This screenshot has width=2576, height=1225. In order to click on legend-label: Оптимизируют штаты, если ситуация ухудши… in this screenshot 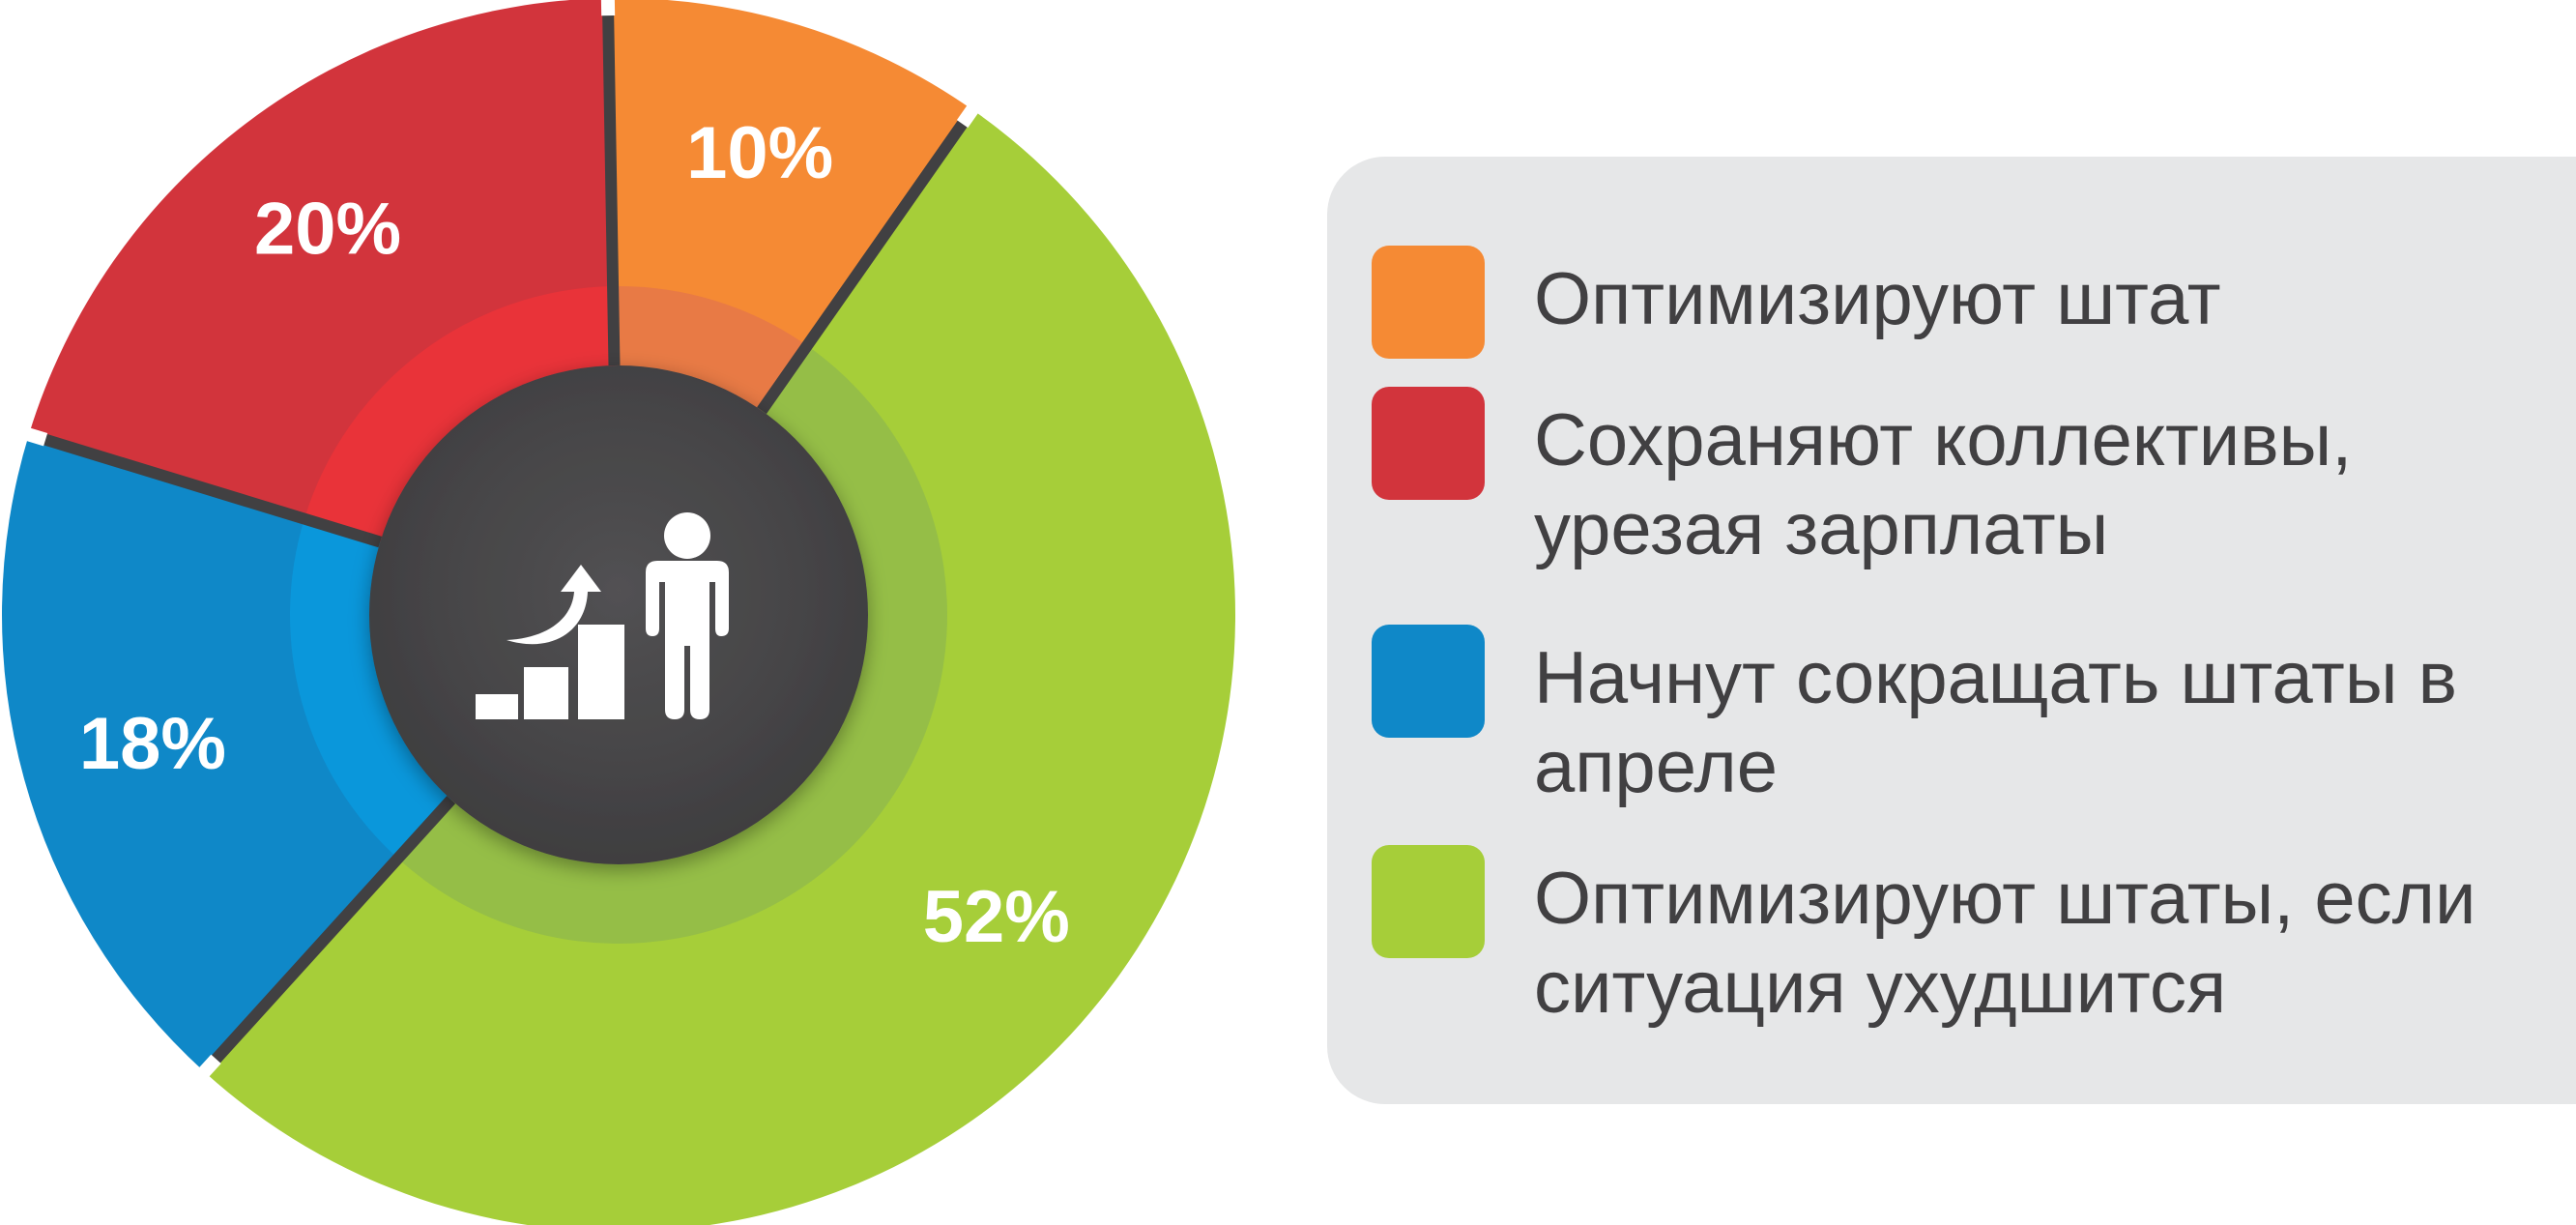, I will do `click(2005, 943)`.